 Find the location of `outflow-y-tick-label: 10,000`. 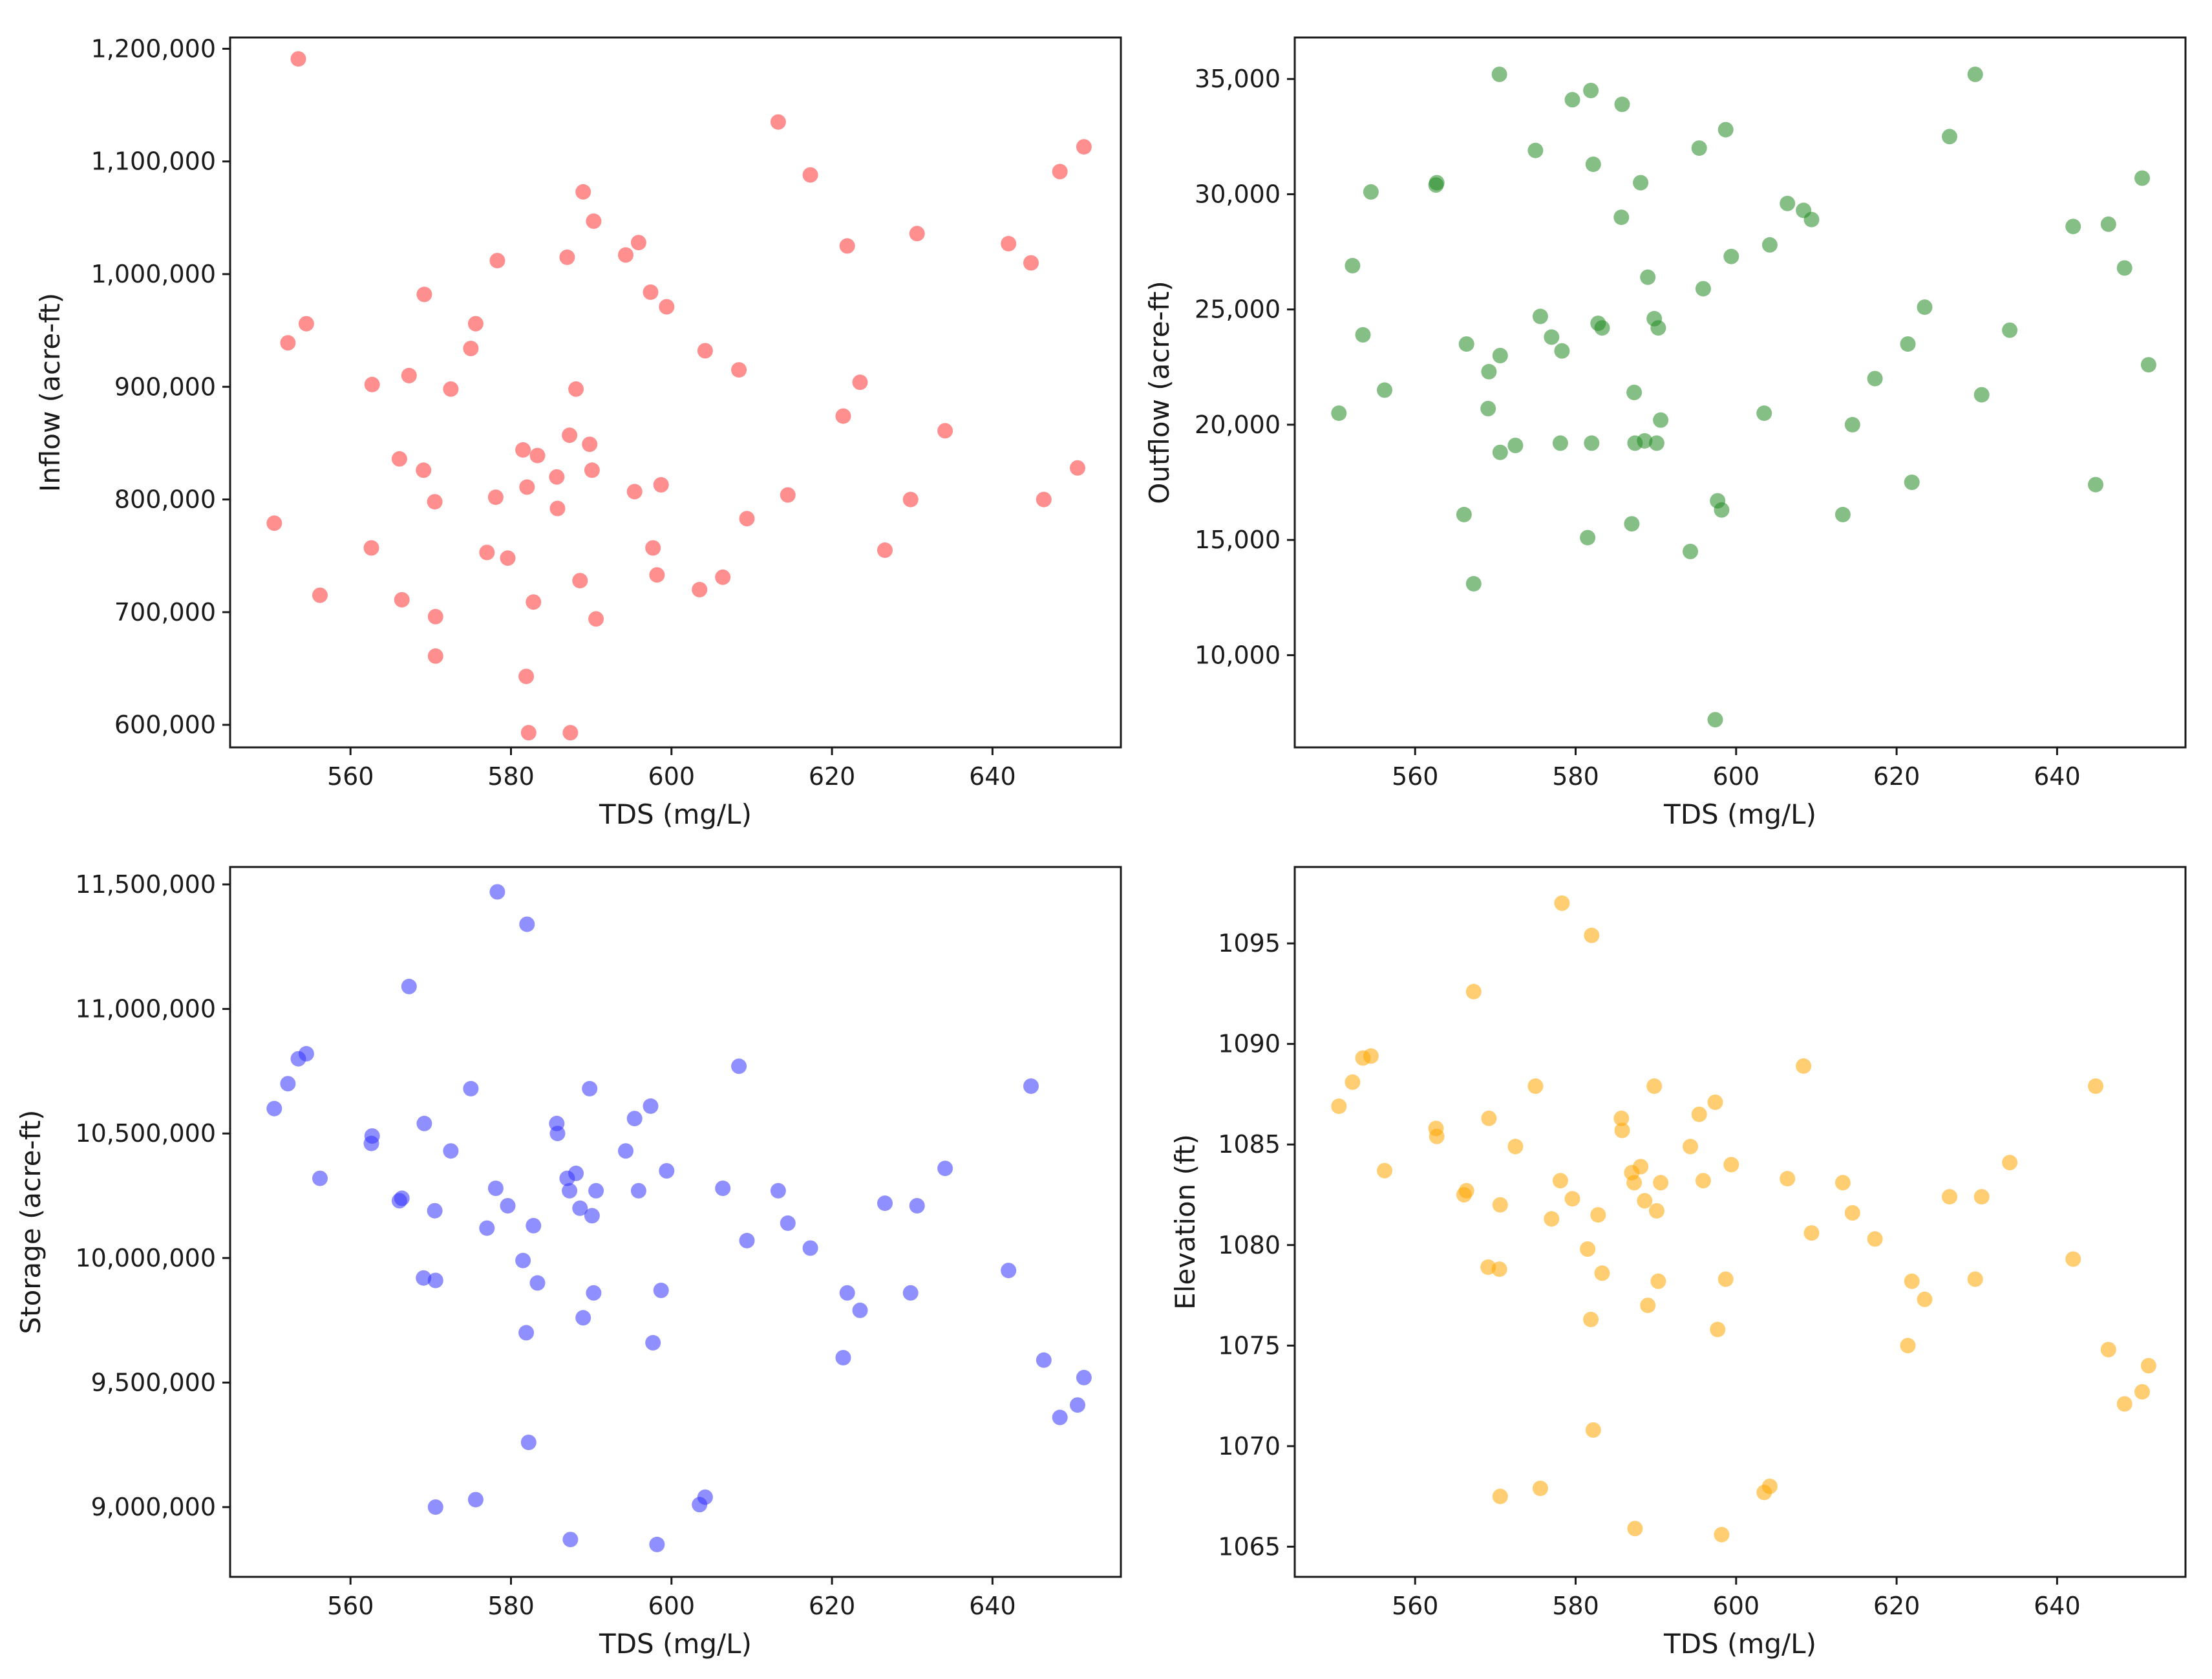

outflow-y-tick-label: 10,000 is located at coordinates (1238, 655).